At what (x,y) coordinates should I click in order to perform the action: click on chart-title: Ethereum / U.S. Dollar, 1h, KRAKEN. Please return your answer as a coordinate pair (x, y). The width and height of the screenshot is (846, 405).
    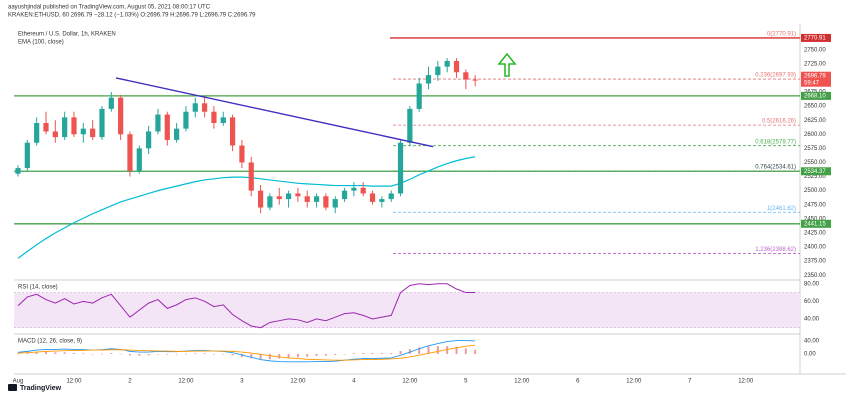
    Looking at the image, I should click on (67, 35).